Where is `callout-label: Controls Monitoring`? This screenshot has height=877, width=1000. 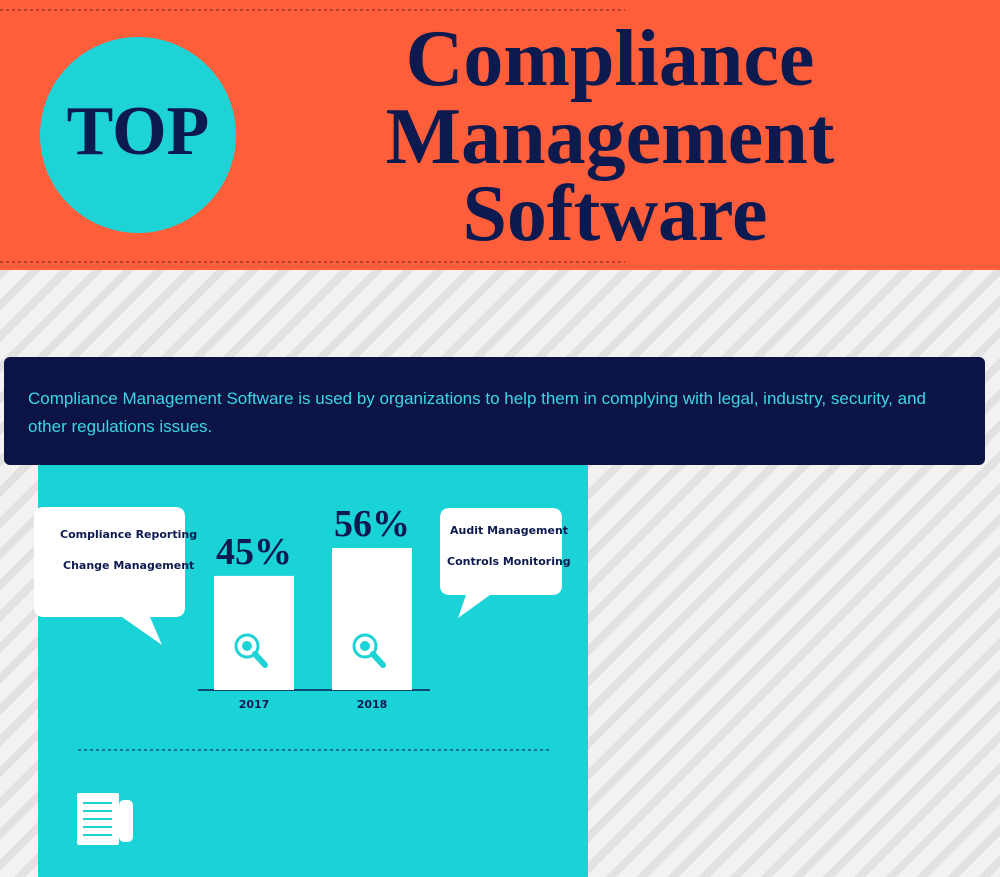
callout-label: Controls Monitoring is located at coordinates (509, 561).